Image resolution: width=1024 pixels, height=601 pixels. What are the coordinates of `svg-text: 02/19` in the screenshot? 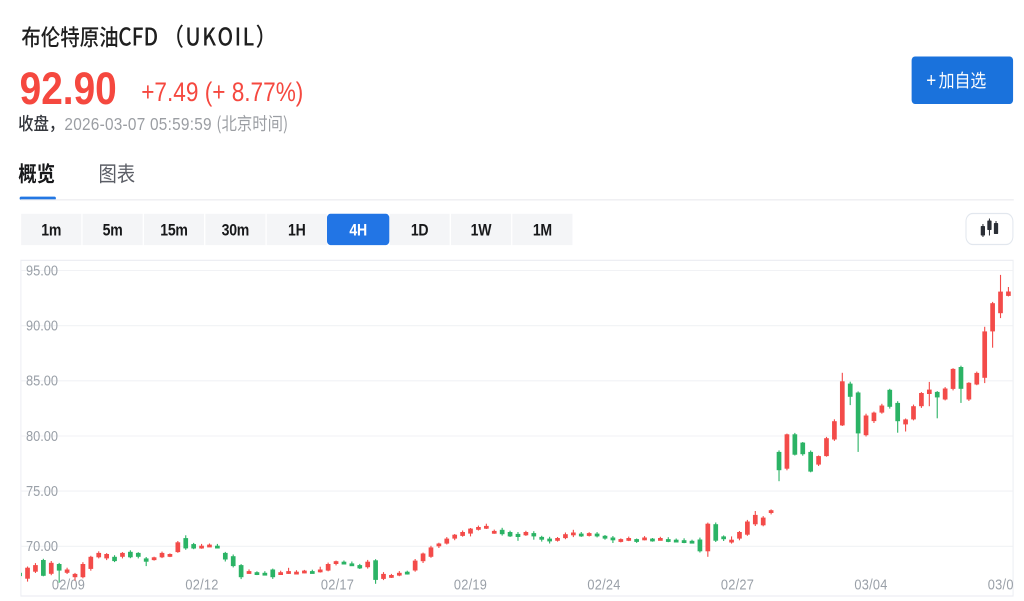 It's located at (470, 584).